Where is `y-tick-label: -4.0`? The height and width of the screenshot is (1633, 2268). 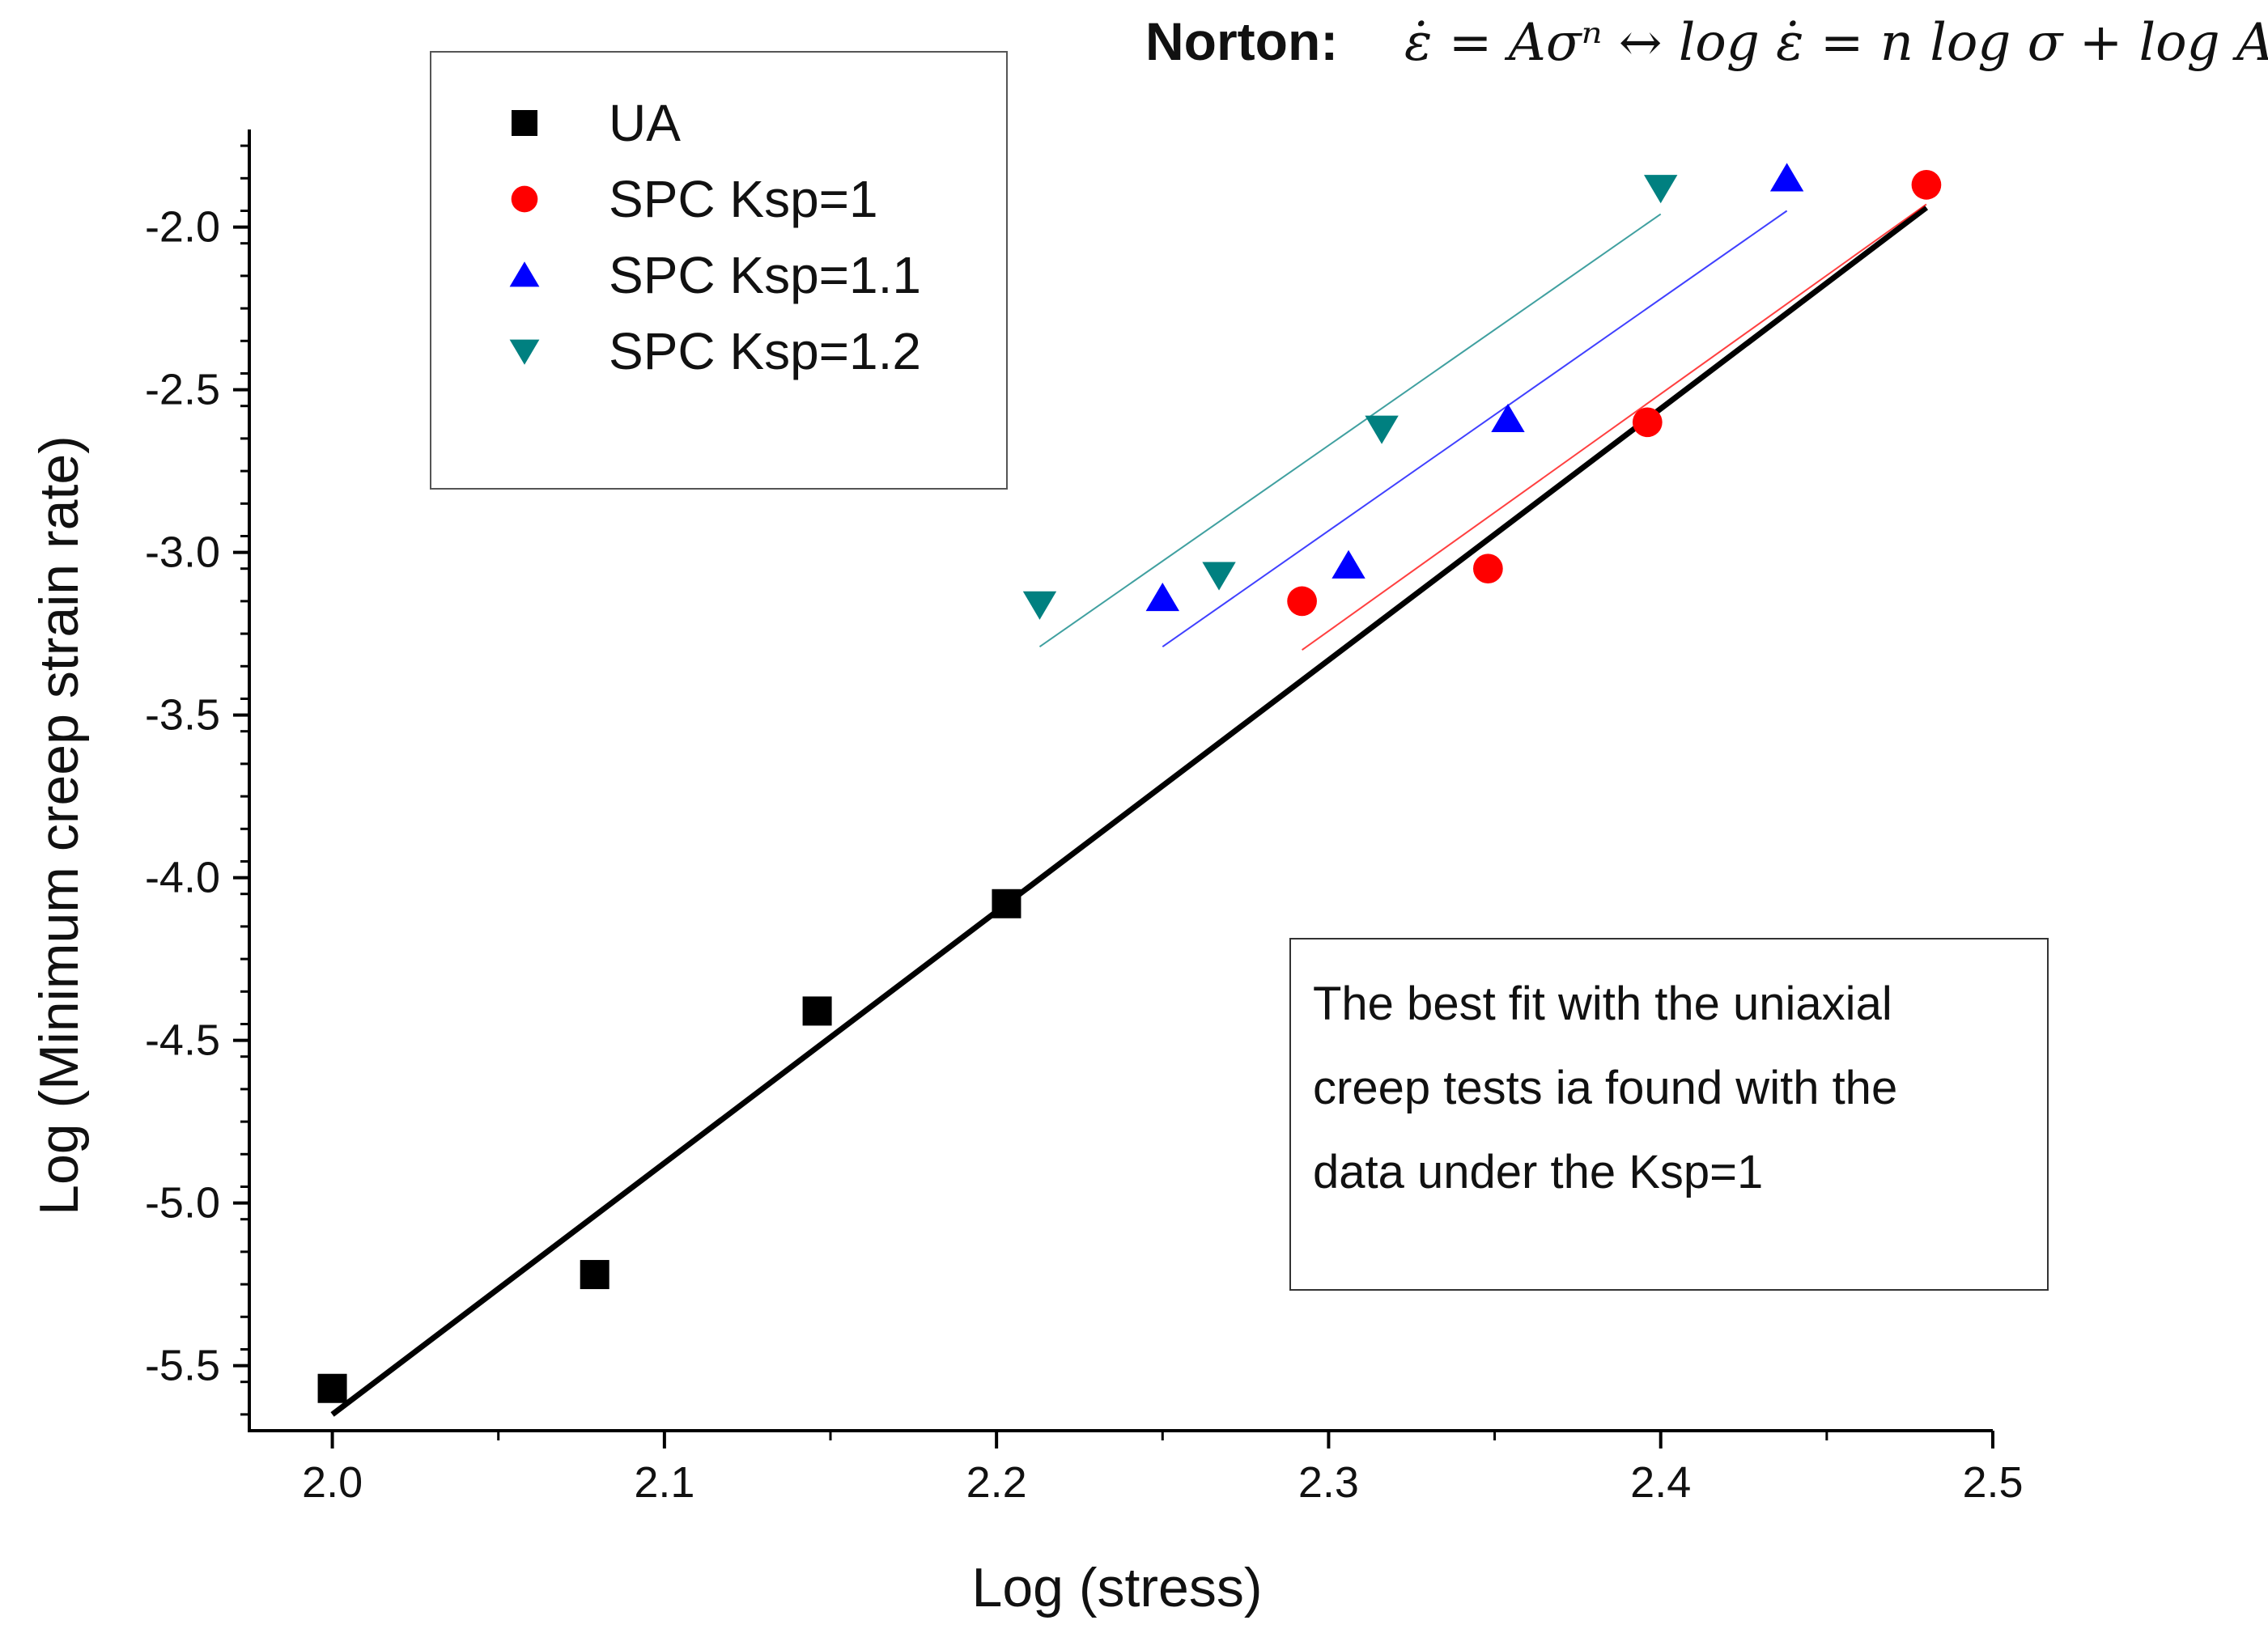 y-tick-label: -4.0 is located at coordinates (182, 878).